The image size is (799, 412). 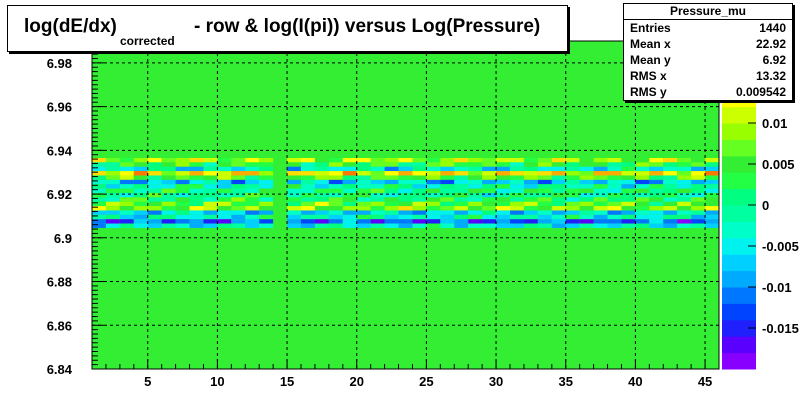 What do you see at coordinates (59, 194) in the screenshot?
I see `y-tick-label: 6.92` at bounding box center [59, 194].